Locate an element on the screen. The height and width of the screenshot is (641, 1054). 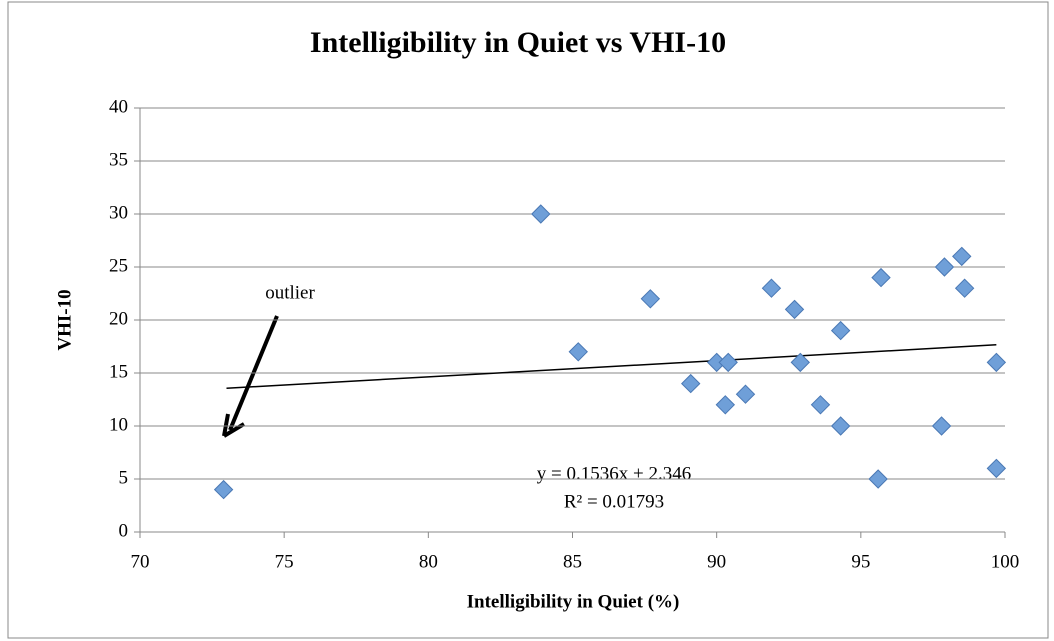
y-tick-label: 15 is located at coordinates (118, 371).